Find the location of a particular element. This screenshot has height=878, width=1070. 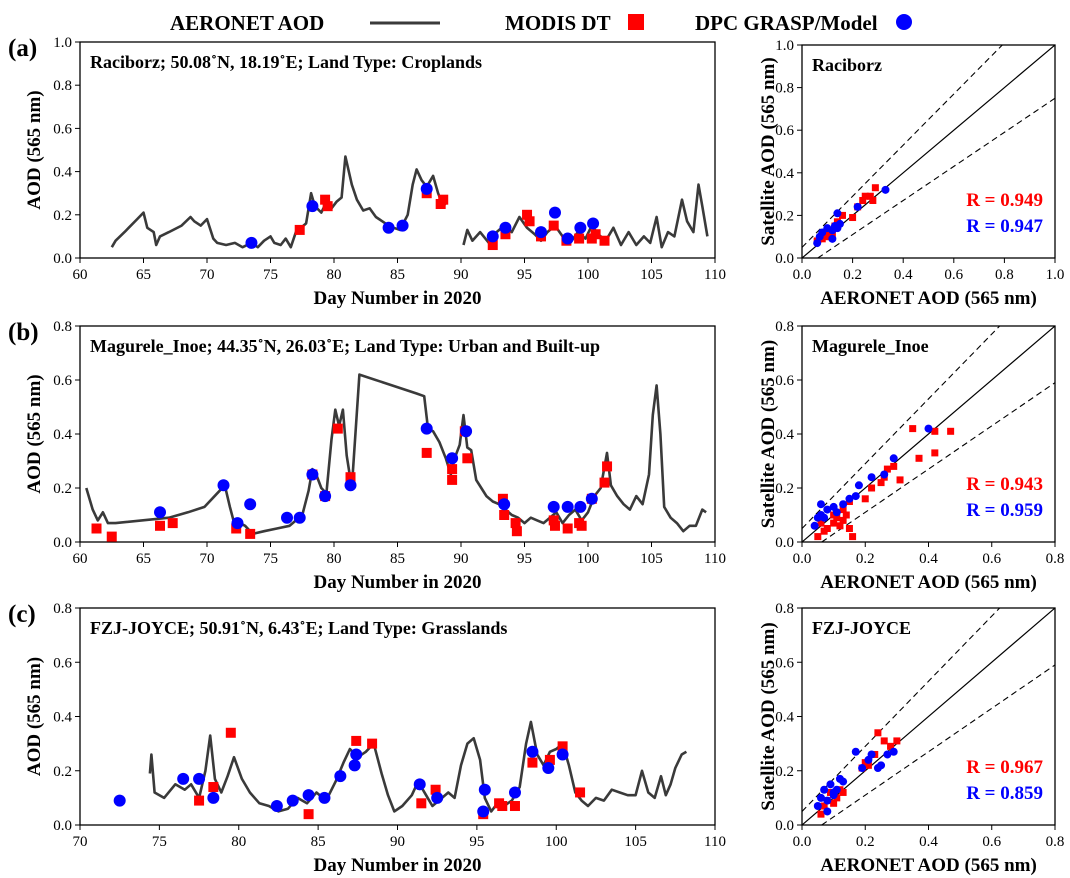

x-tick-label: 85 is located at coordinates (318, 842).